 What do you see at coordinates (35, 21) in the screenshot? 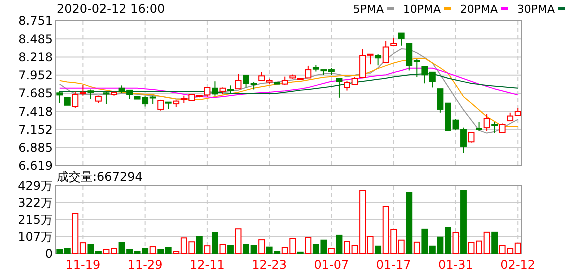
I see `y-tick-label: 8.751` at bounding box center [35, 21].